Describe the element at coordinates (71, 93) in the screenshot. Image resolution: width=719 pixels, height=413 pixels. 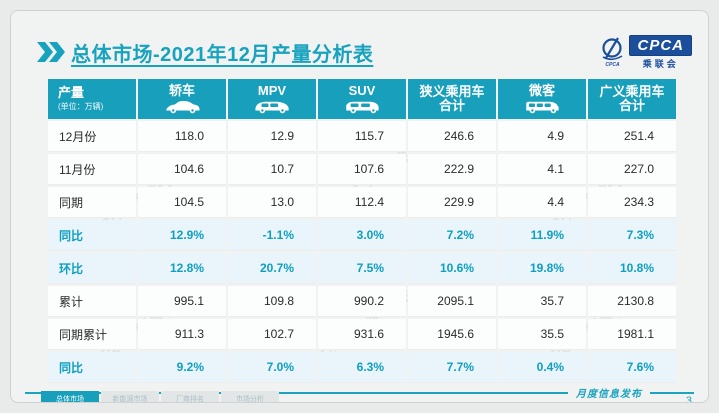
I see `header-production-label: 产量` at that location.